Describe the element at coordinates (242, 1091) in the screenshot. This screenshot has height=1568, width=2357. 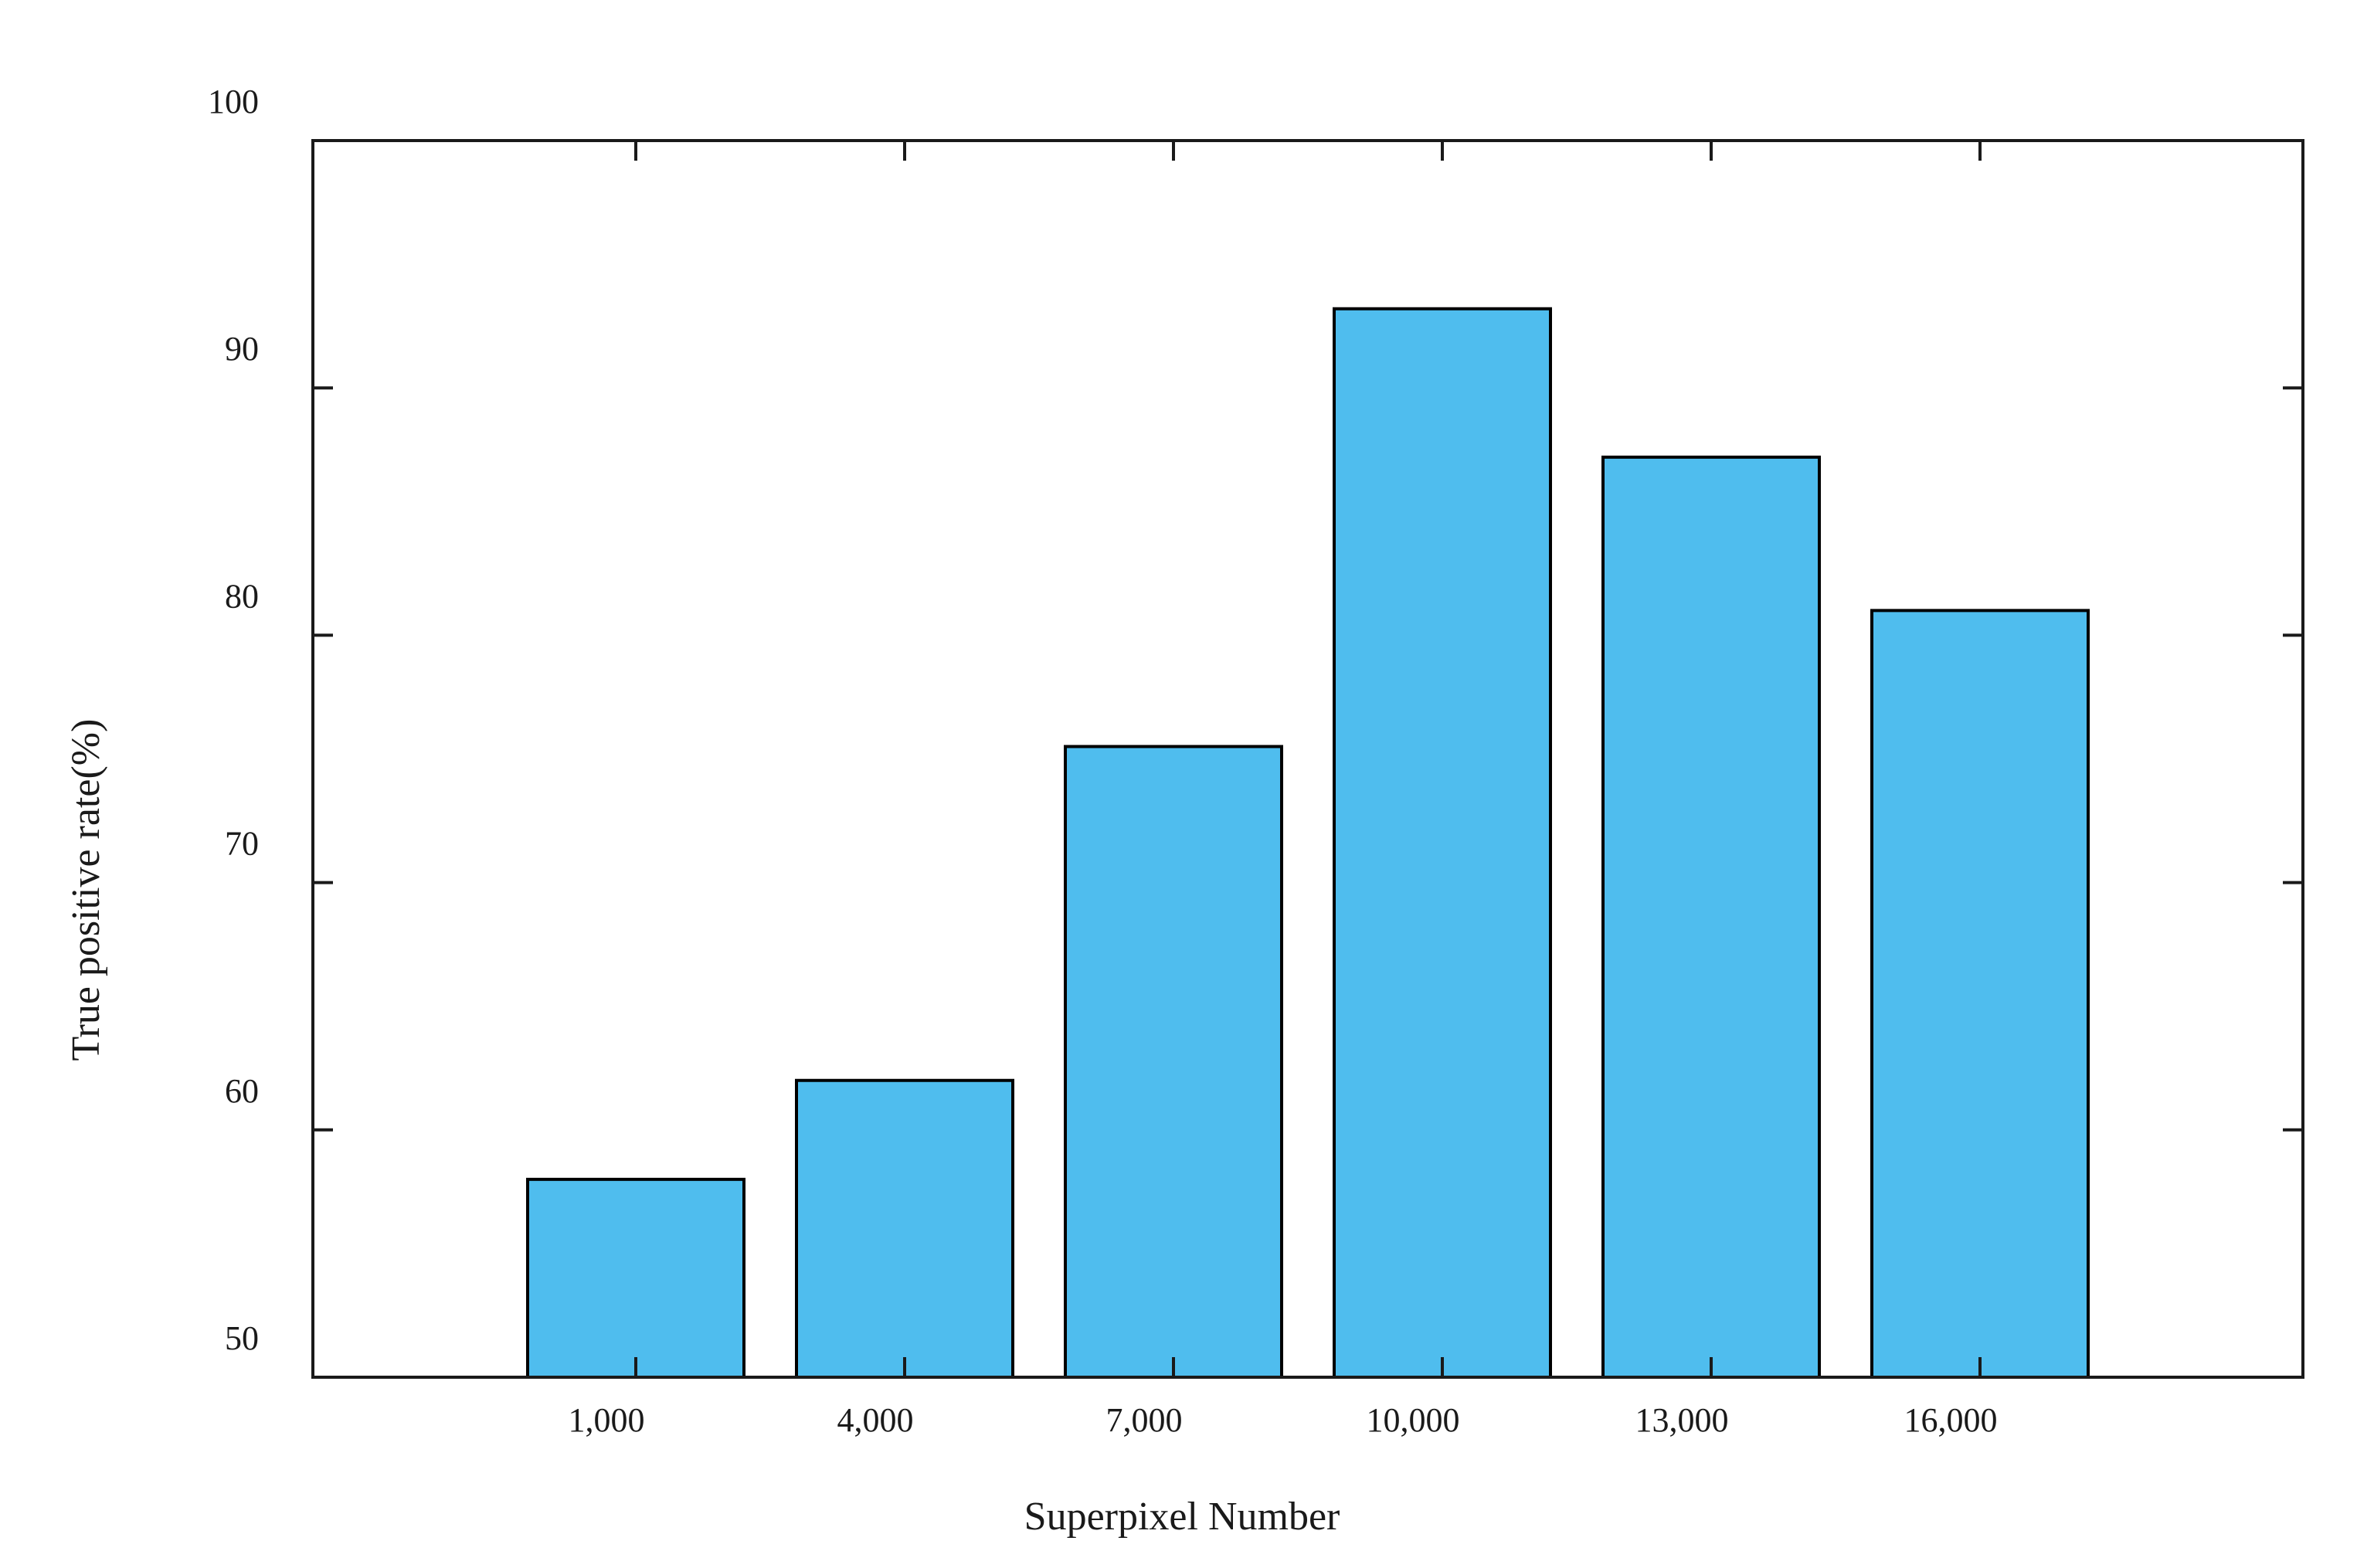
I see `y-tick-label-1: 60` at that location.